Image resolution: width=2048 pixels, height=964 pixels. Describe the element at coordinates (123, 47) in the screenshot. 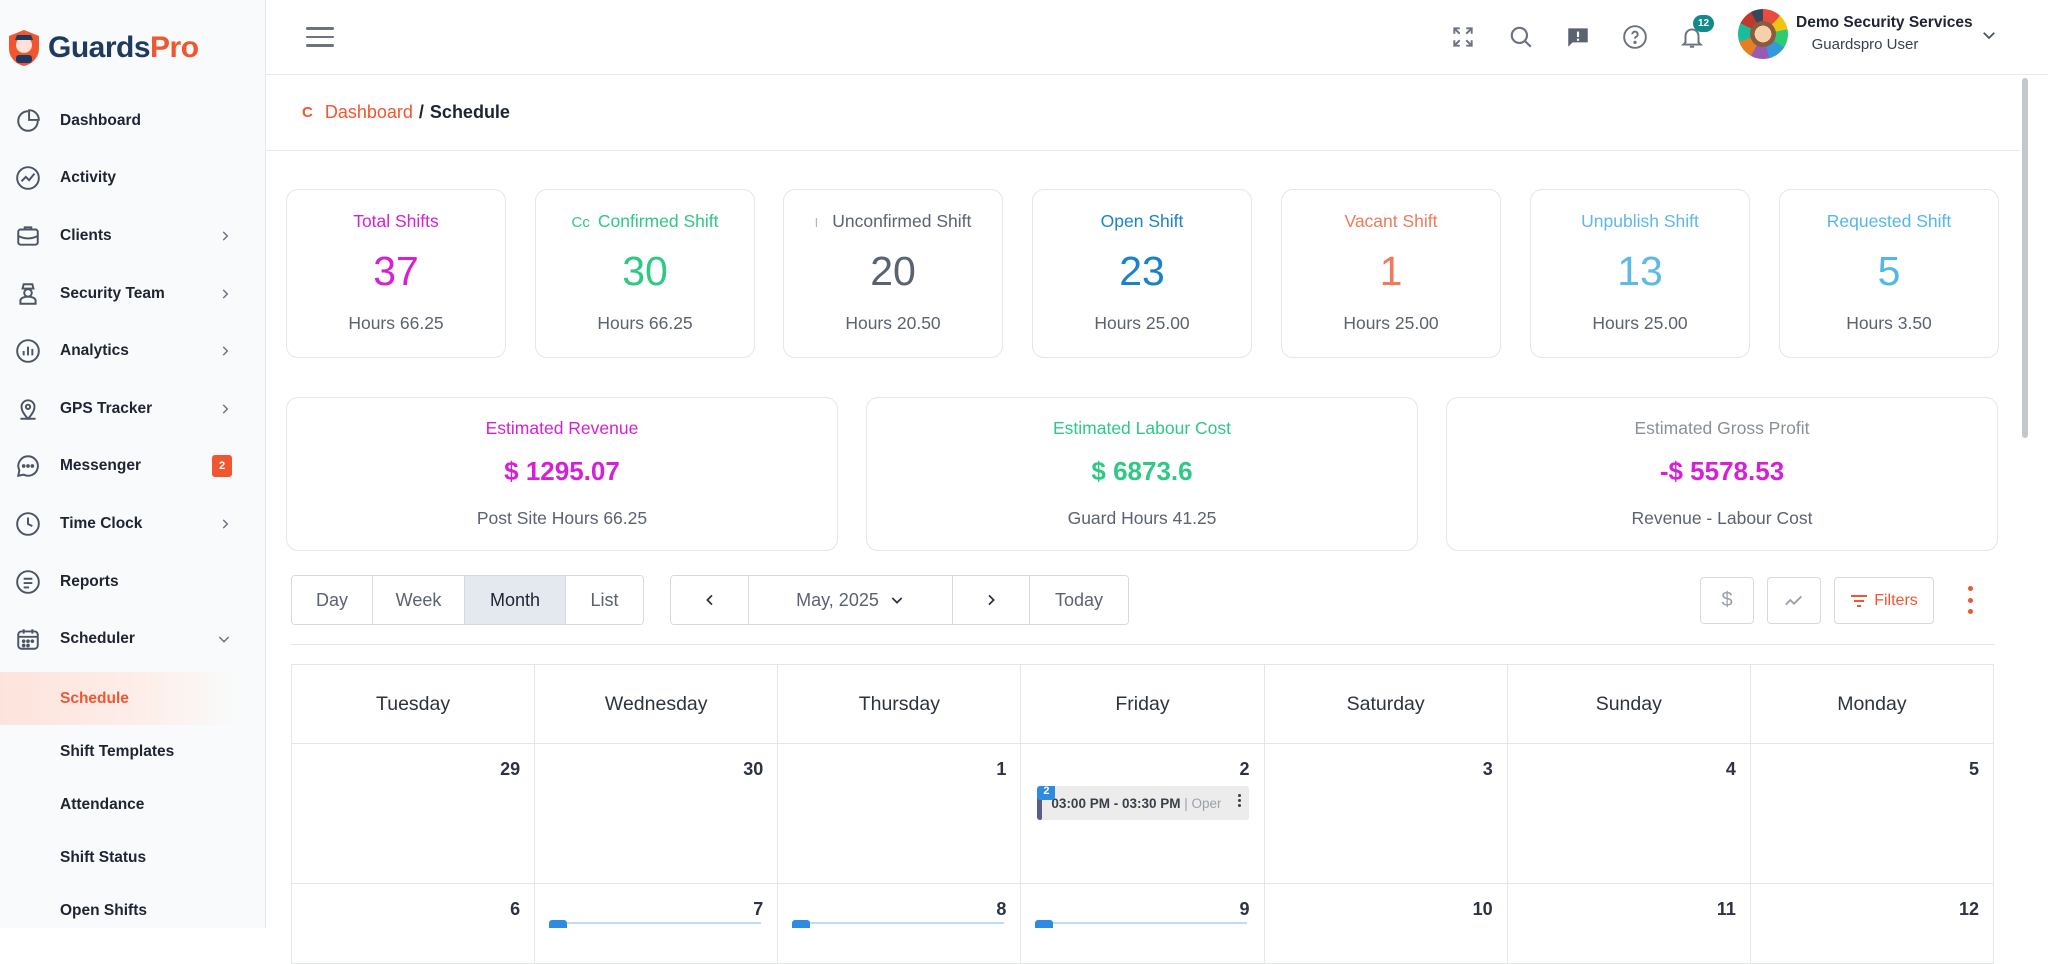

I see `brand-name: GuardsPro` at that location.